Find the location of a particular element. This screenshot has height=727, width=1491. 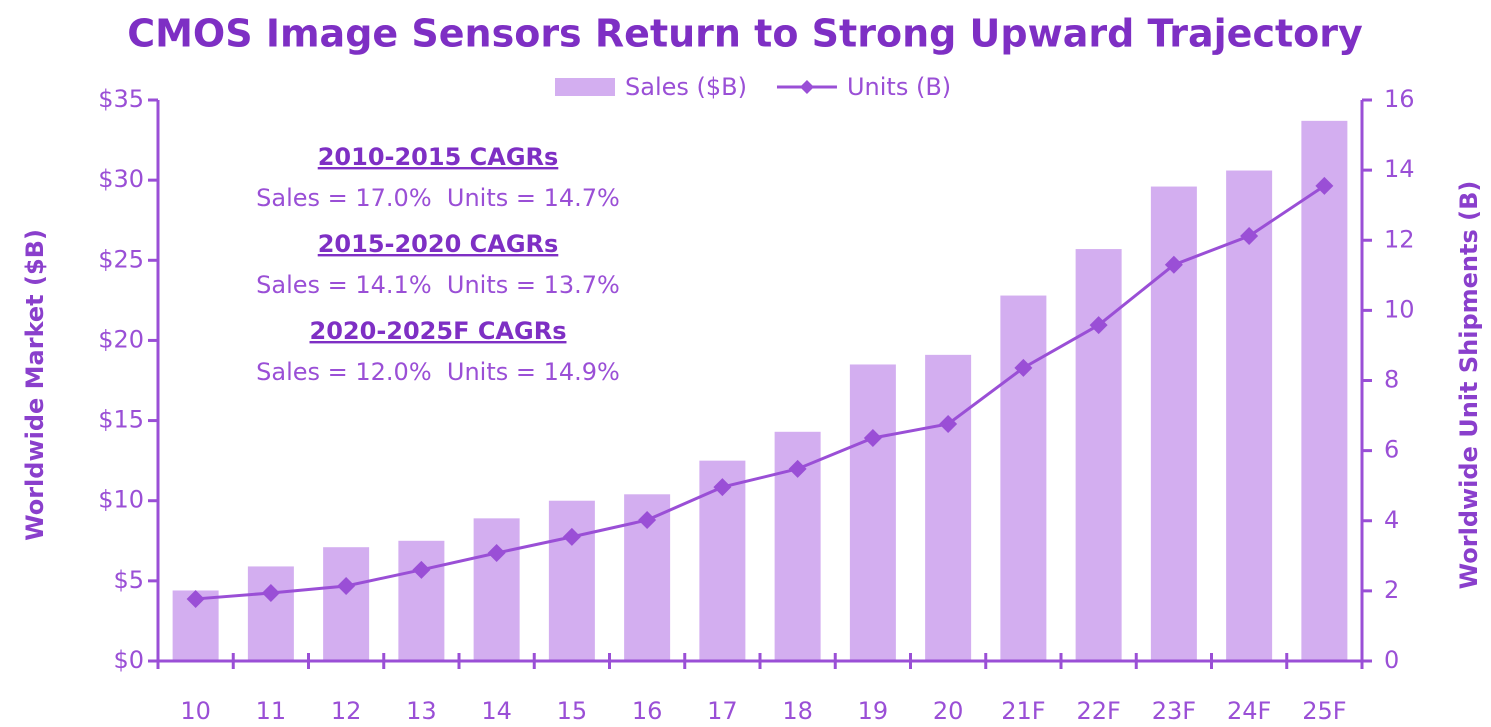

x-tick-label: 17 is located at coordinates (722, 711).